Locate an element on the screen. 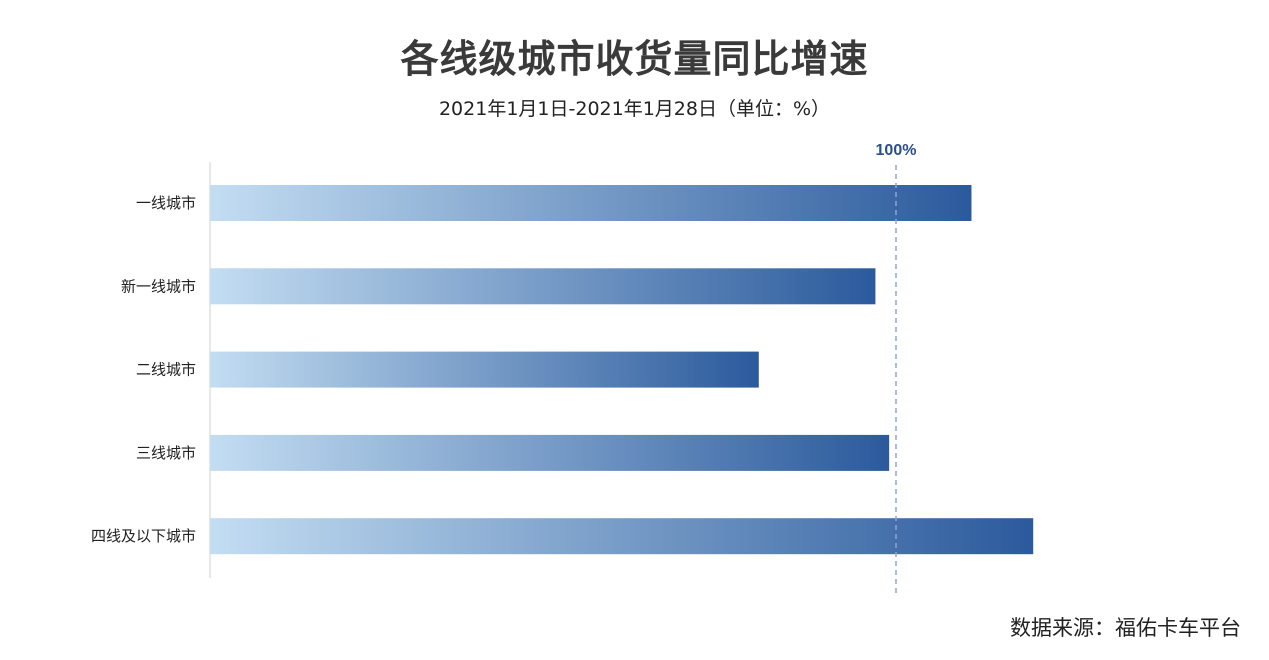  chart-title: 各线级城市收货量同比增速 is located at coordinates (634, 59).